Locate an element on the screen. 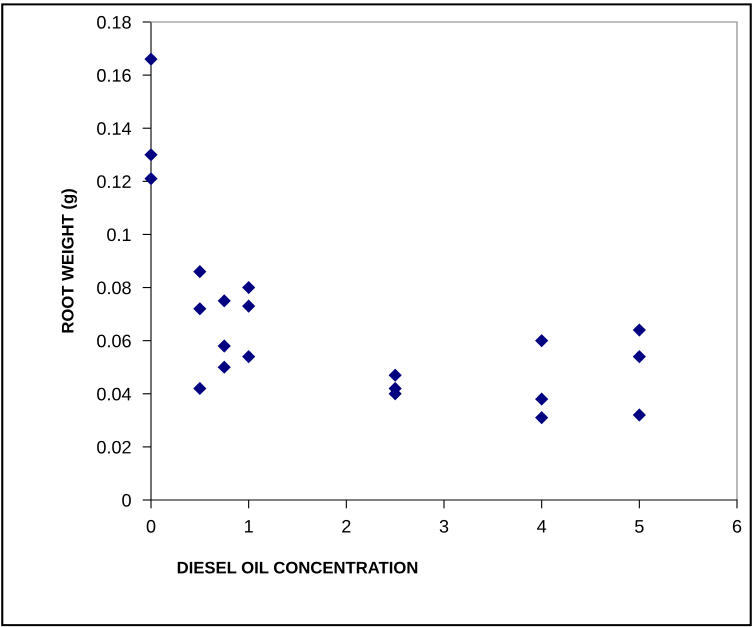 Image resolution: width=753 pixels, height=627 pixels. y-tick-label: 0.14 is located at coordinates (114, 128).